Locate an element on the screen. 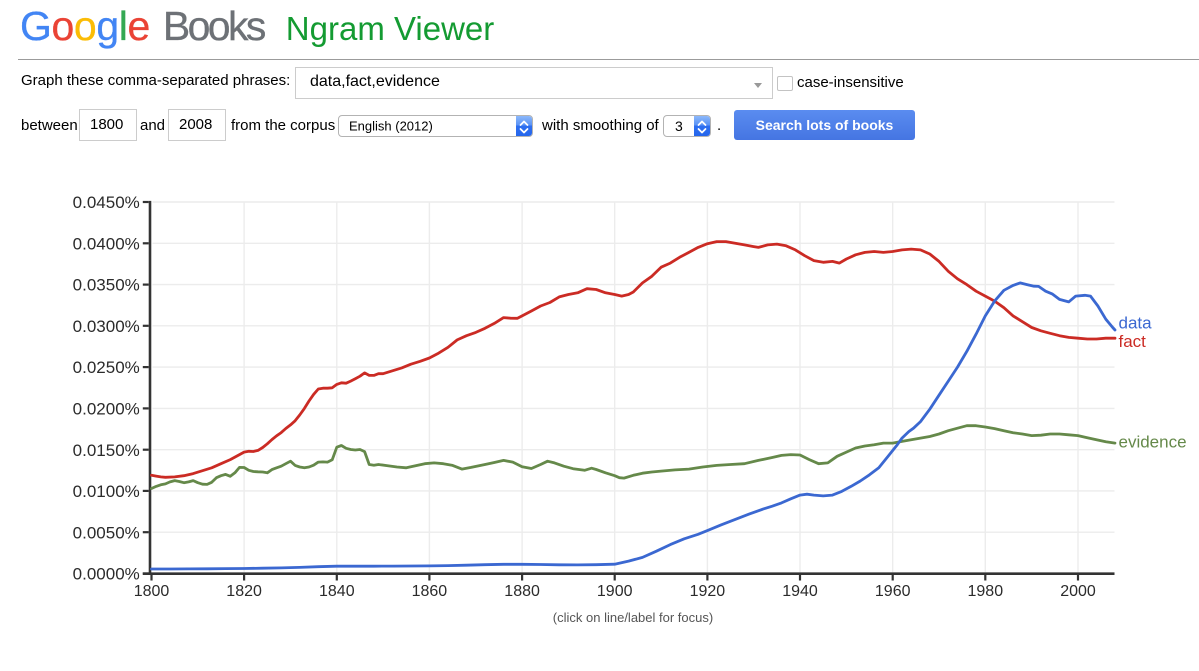 This screenshot has width=1199, height=671. svg-text: 0.0200% is located at coordinates (106, 409).